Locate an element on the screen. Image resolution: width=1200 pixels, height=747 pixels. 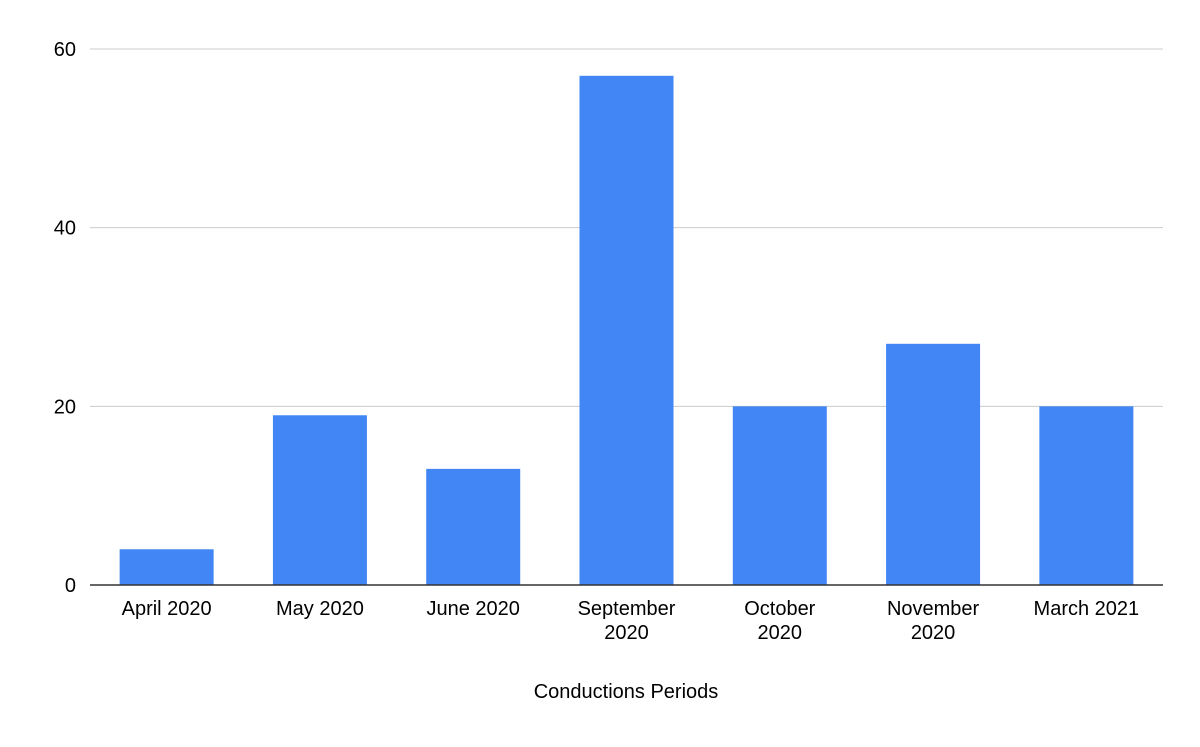
y-tick-label: 40 is located at coordinates (65, 229).